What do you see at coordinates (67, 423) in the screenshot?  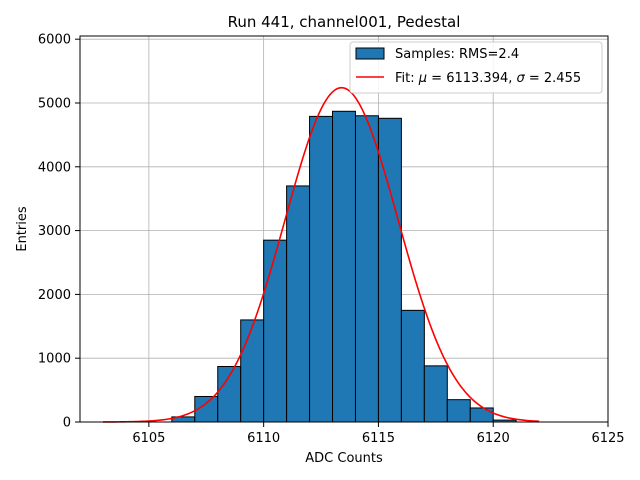 I see `y-tick-label: 0` at bounding box center [67, 423].